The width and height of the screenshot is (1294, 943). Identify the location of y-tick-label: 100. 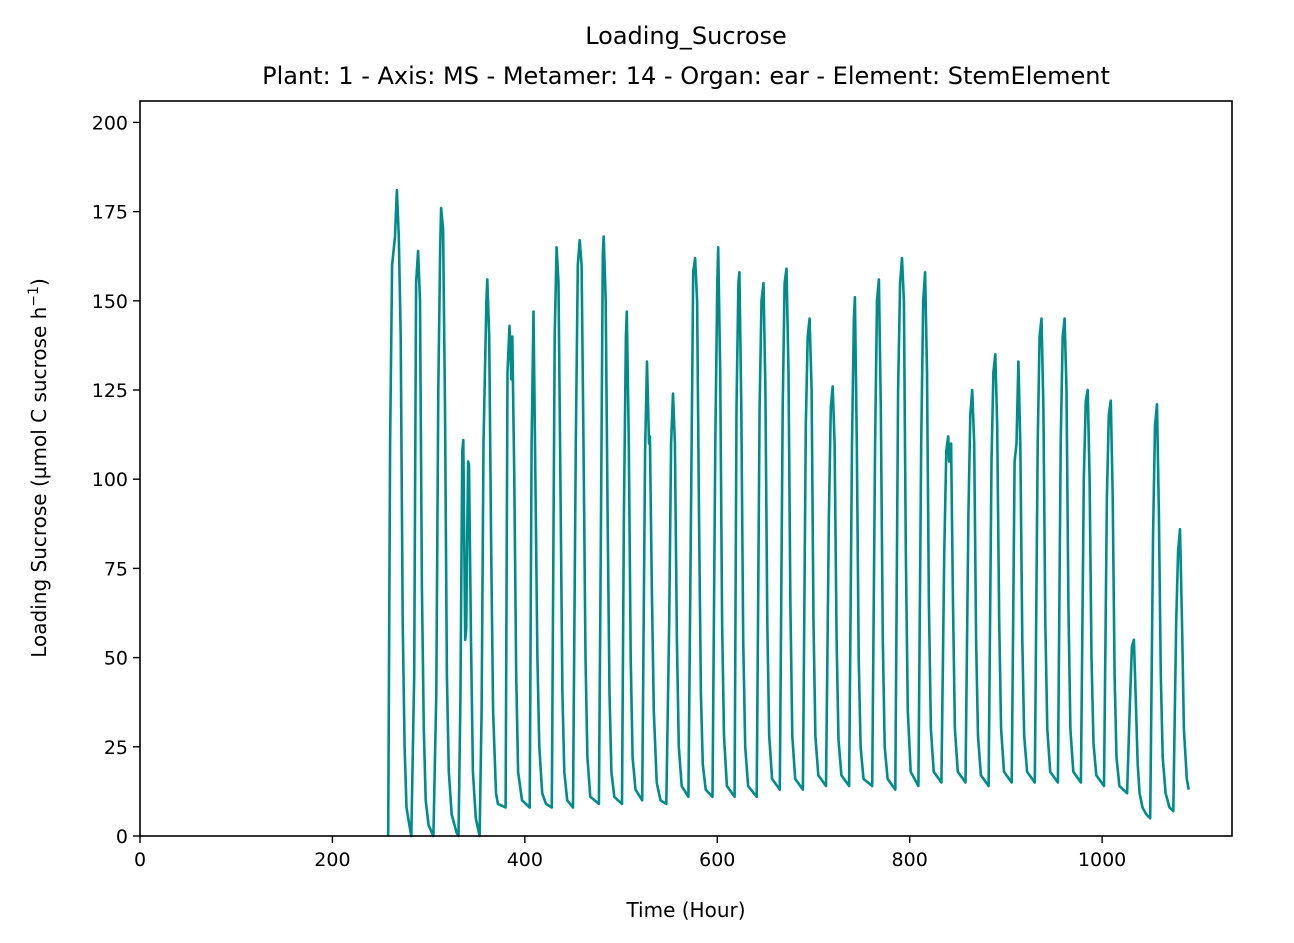
(110, 480).